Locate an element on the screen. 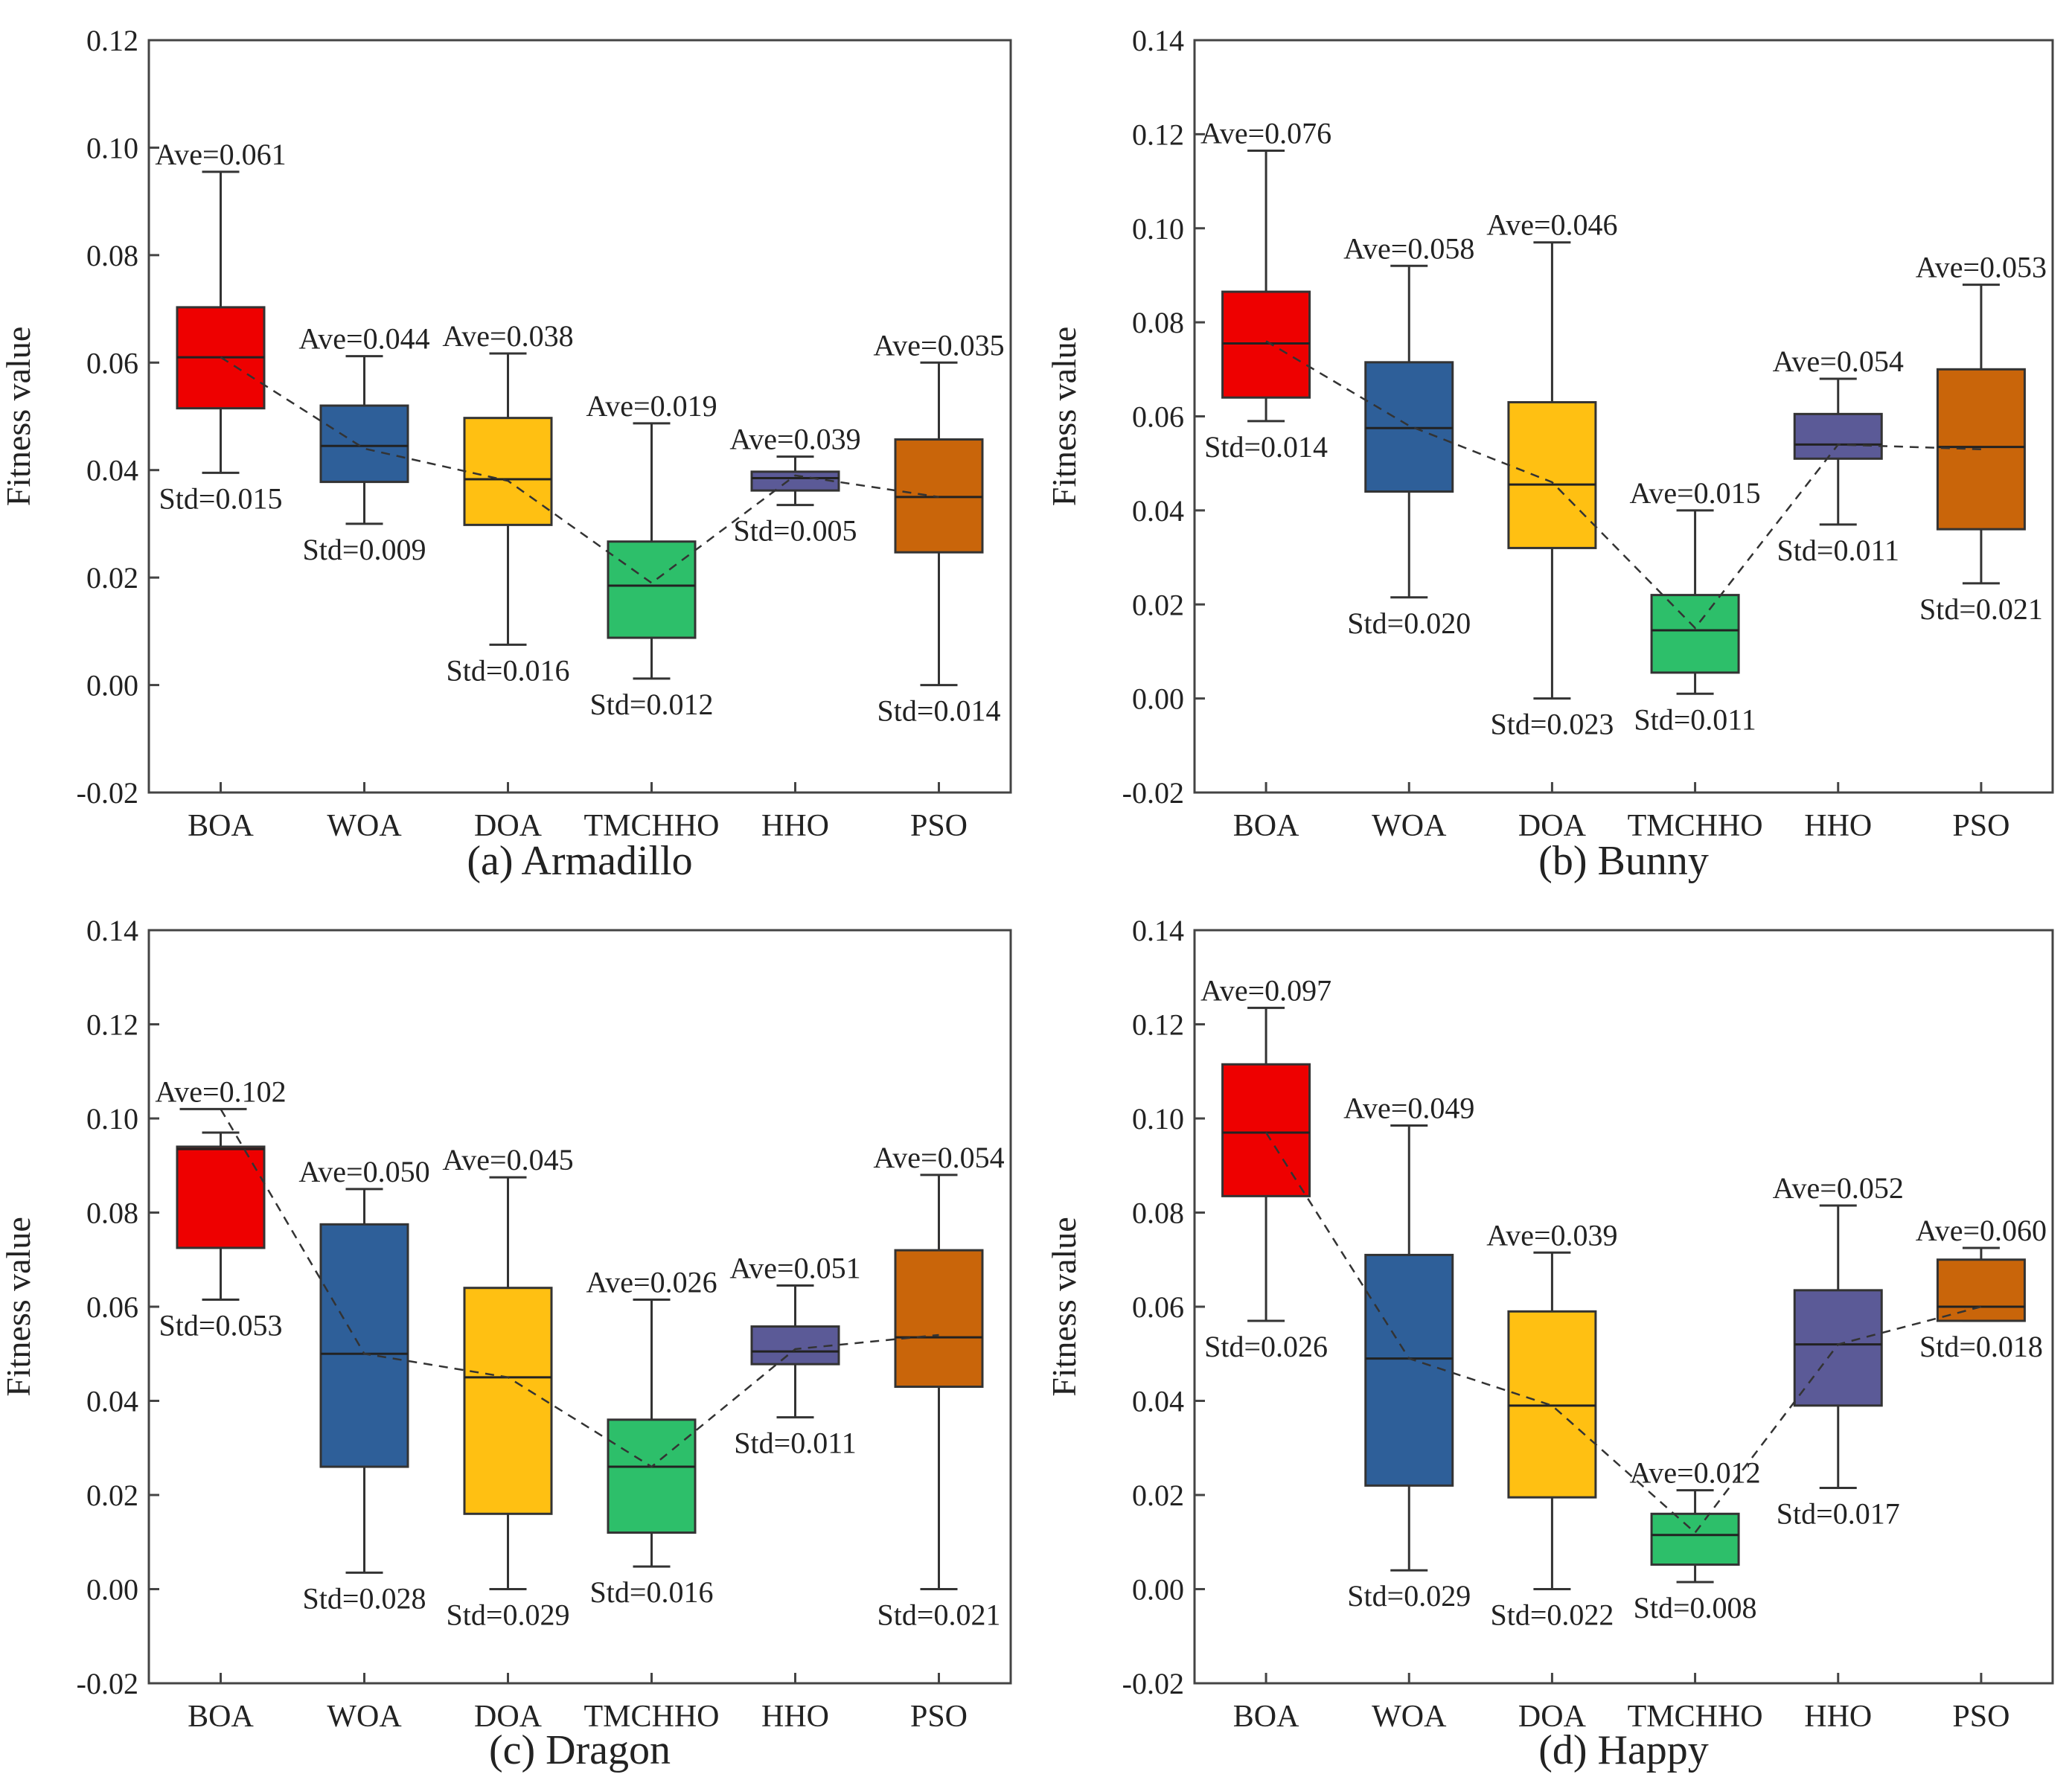 The image size is (2072, 1780). ave-label: Ave=0.044 is located at coordinates (363, 339).